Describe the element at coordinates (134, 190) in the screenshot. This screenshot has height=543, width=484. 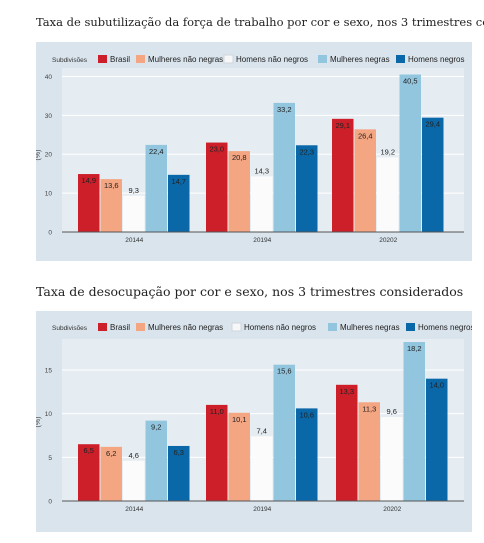
I see `data-label: 9,3` at that location.